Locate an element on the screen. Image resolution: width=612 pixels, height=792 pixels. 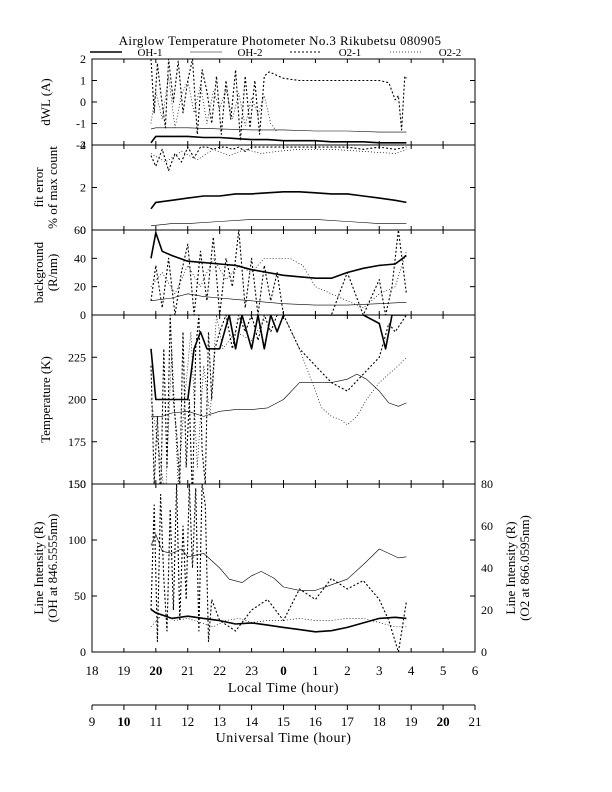
x-tick-label: 1 is located at coordinates (315, 670).